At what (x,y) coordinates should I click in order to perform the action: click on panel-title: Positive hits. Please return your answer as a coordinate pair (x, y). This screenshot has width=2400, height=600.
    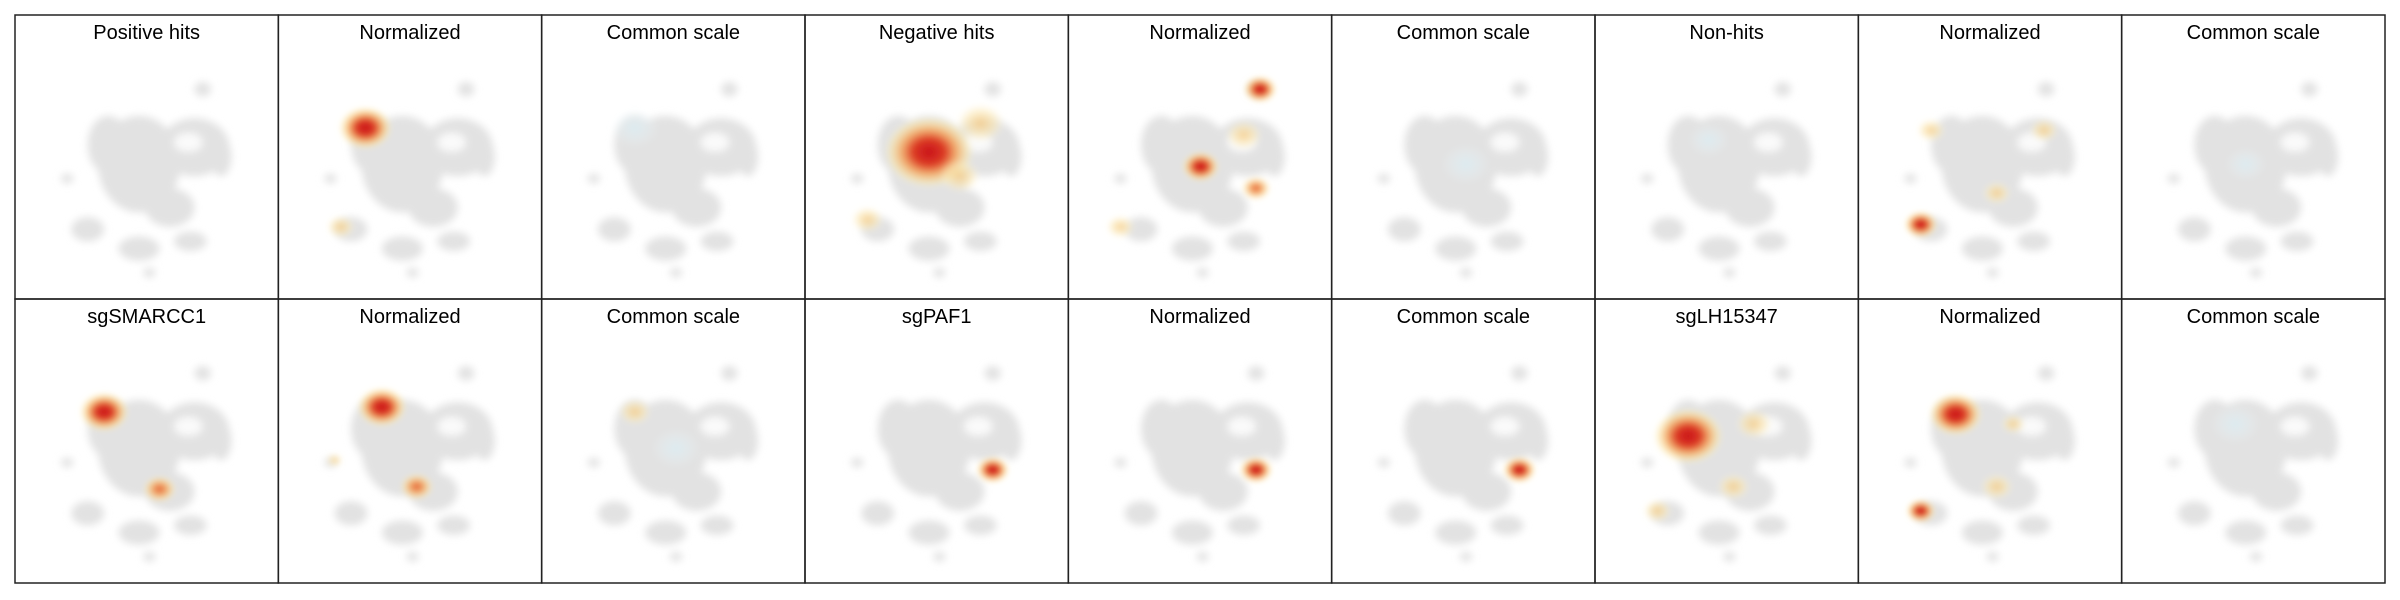
    Looking at the image, I should click on (146, 33).